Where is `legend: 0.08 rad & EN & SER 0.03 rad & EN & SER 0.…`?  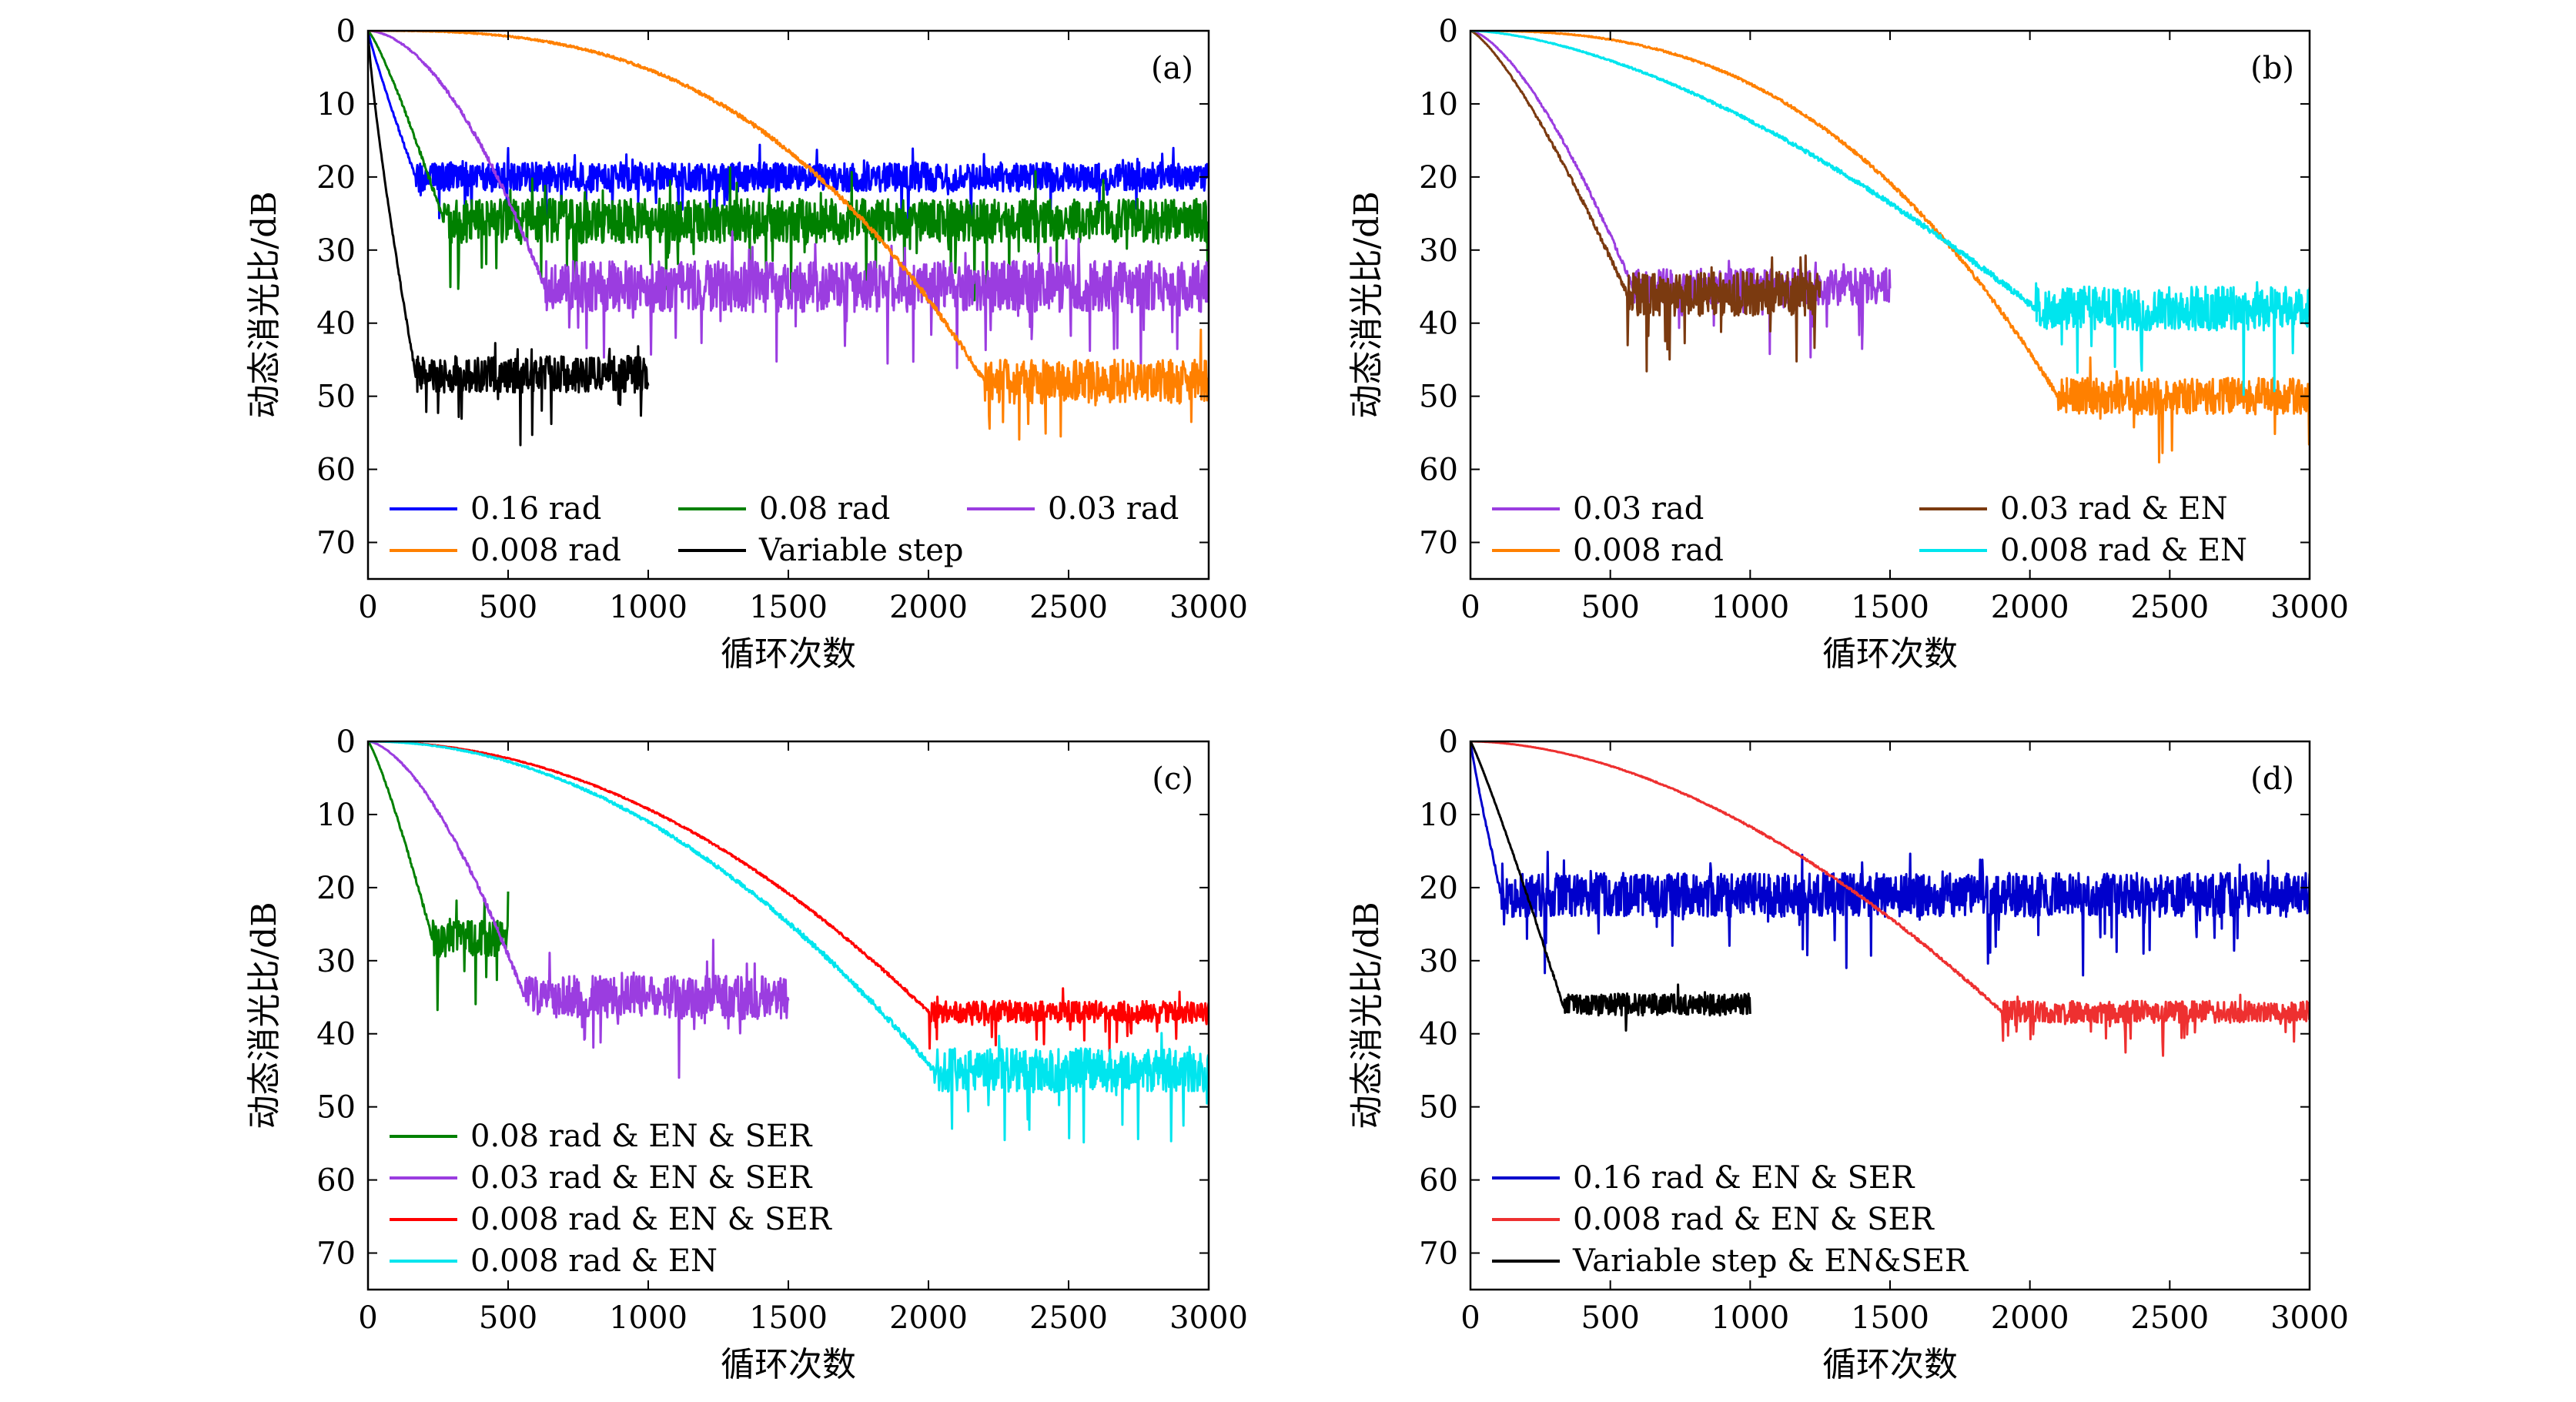 legend: 0.08 rad & EN & SER 0.03 rad & EN & SER 0.… is located at coordinates (612, 1199).